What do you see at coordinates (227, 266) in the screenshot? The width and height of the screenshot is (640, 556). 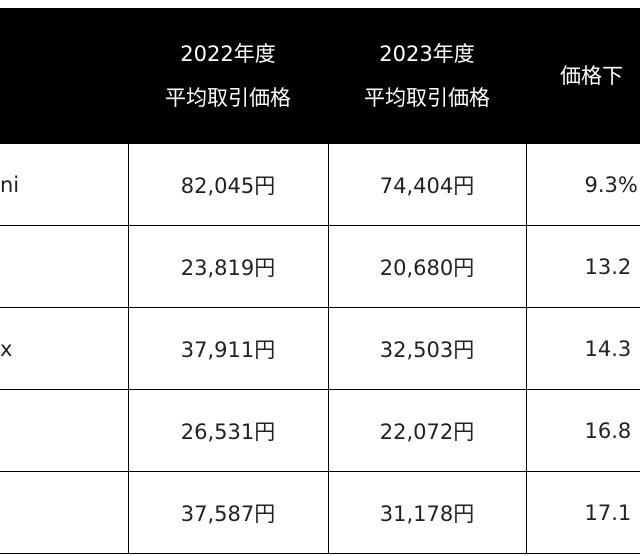 I see `table-cell: 23,819円` at bounding box center [227, 266].